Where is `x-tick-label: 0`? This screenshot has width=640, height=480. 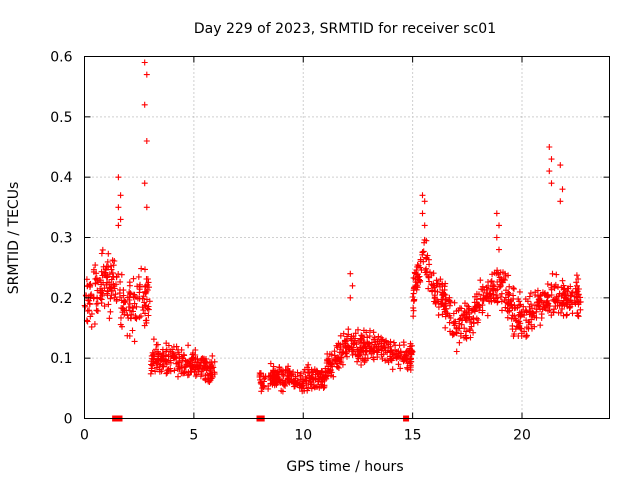
x-tick-label: 0 is located at coordinates (84, 436).